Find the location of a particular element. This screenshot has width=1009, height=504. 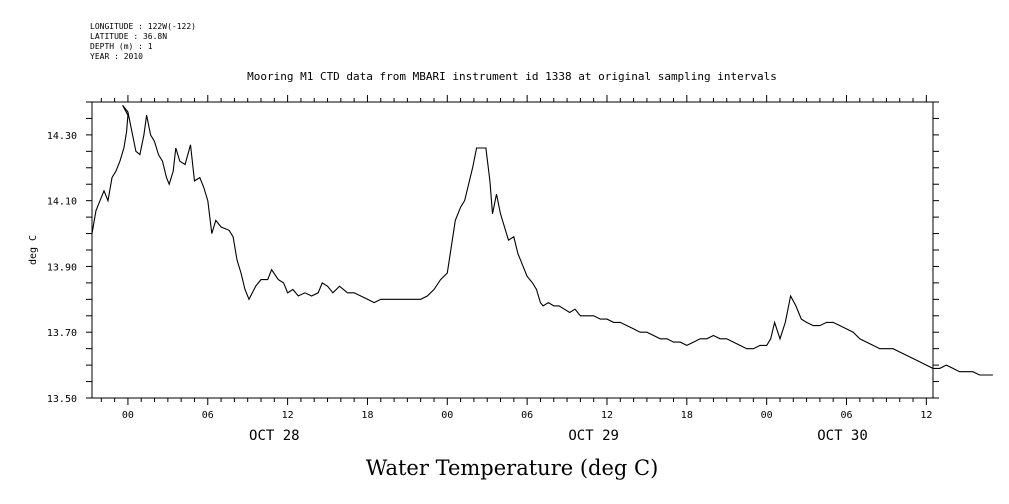

y-tick-label: 13.70 is located at coordinates (62, 333).